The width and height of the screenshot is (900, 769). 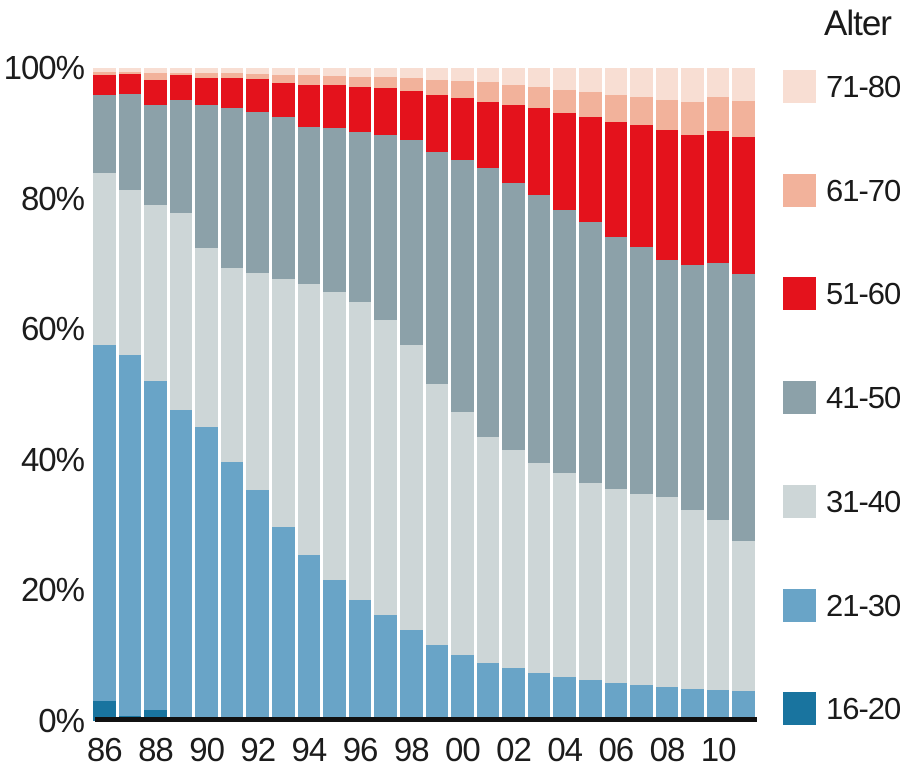 I want to click on x-axis-tick-label: 94, so click(x=309, y=749).